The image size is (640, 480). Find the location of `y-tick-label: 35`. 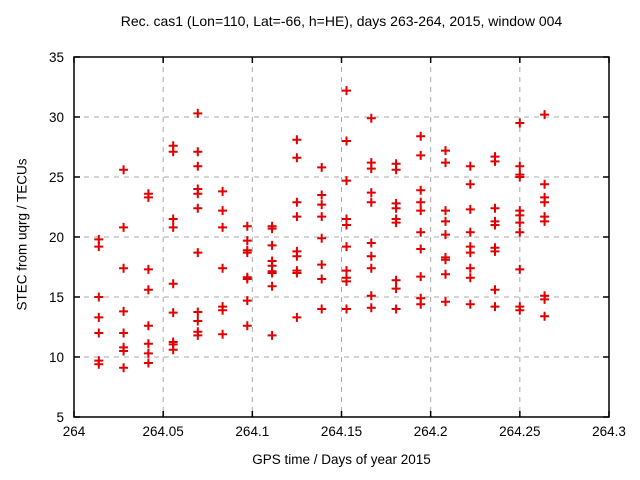

y-tick-label: 35 is located at coordinates (56, 57).